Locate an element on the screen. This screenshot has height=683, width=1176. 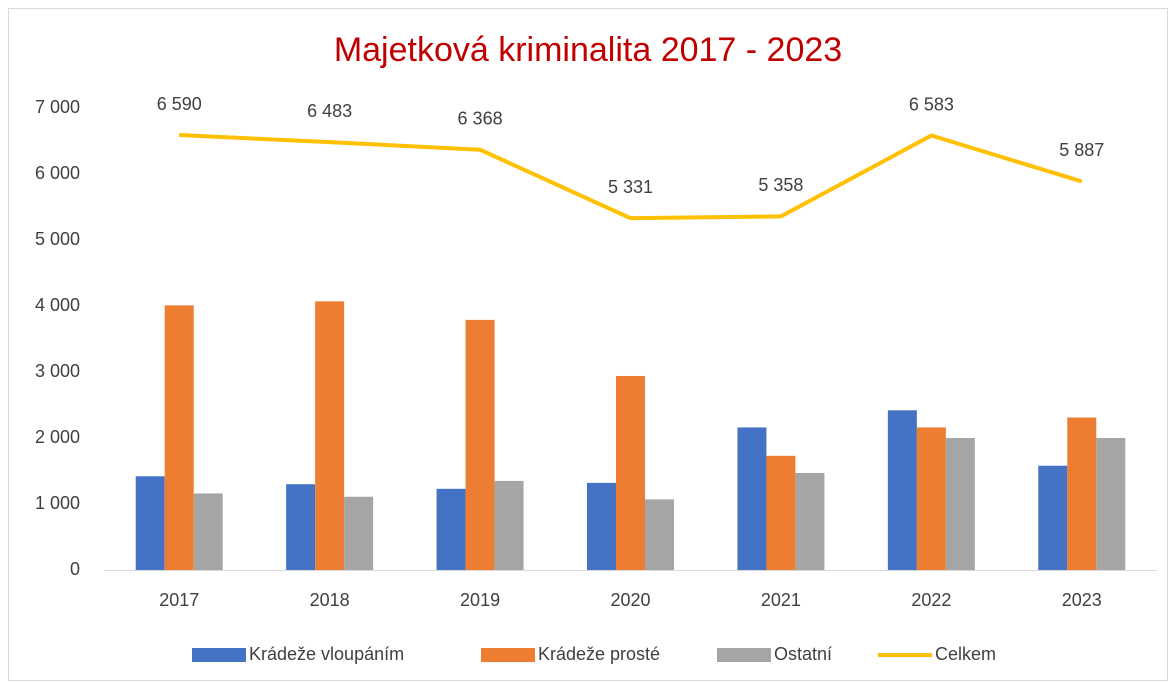
legend-label: Krádeže vloupáním is located at coordinates (326, 654).